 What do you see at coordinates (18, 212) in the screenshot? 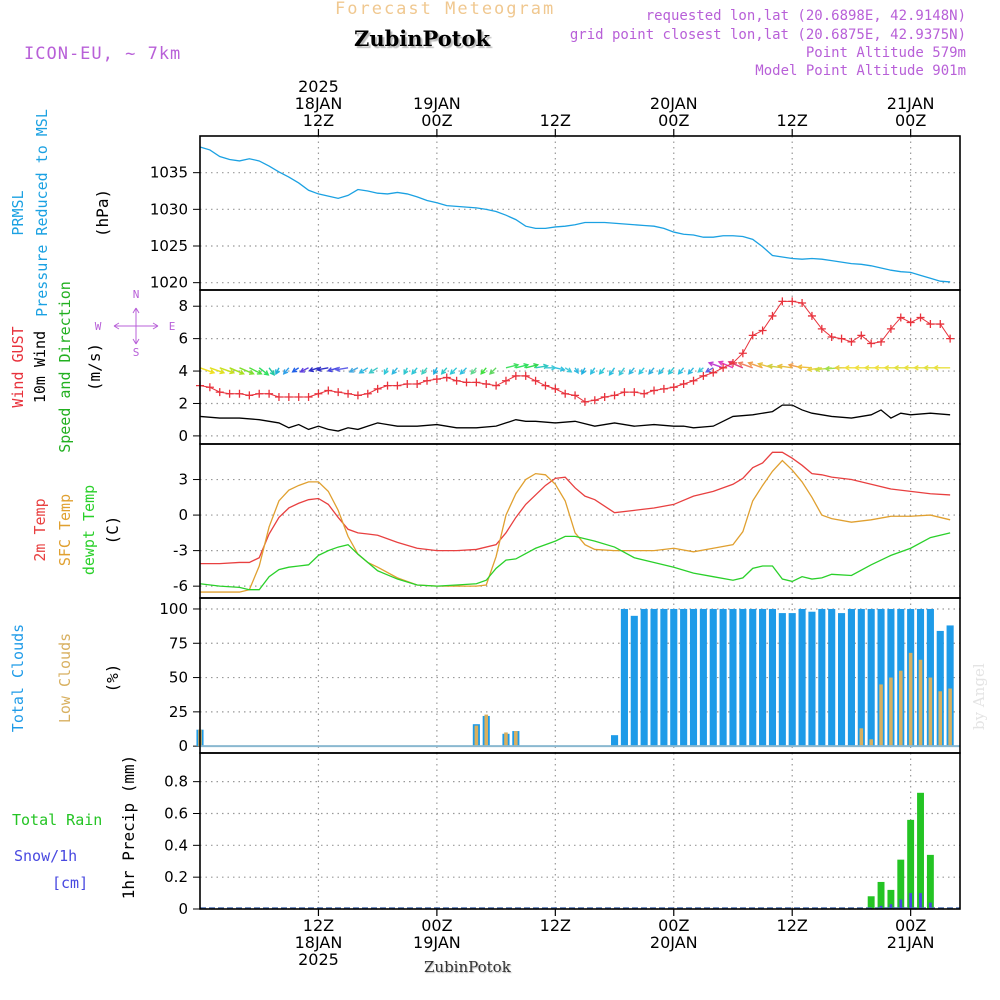
I see `pressure-label-short: PRMSL` at bounding box center [18, 212].